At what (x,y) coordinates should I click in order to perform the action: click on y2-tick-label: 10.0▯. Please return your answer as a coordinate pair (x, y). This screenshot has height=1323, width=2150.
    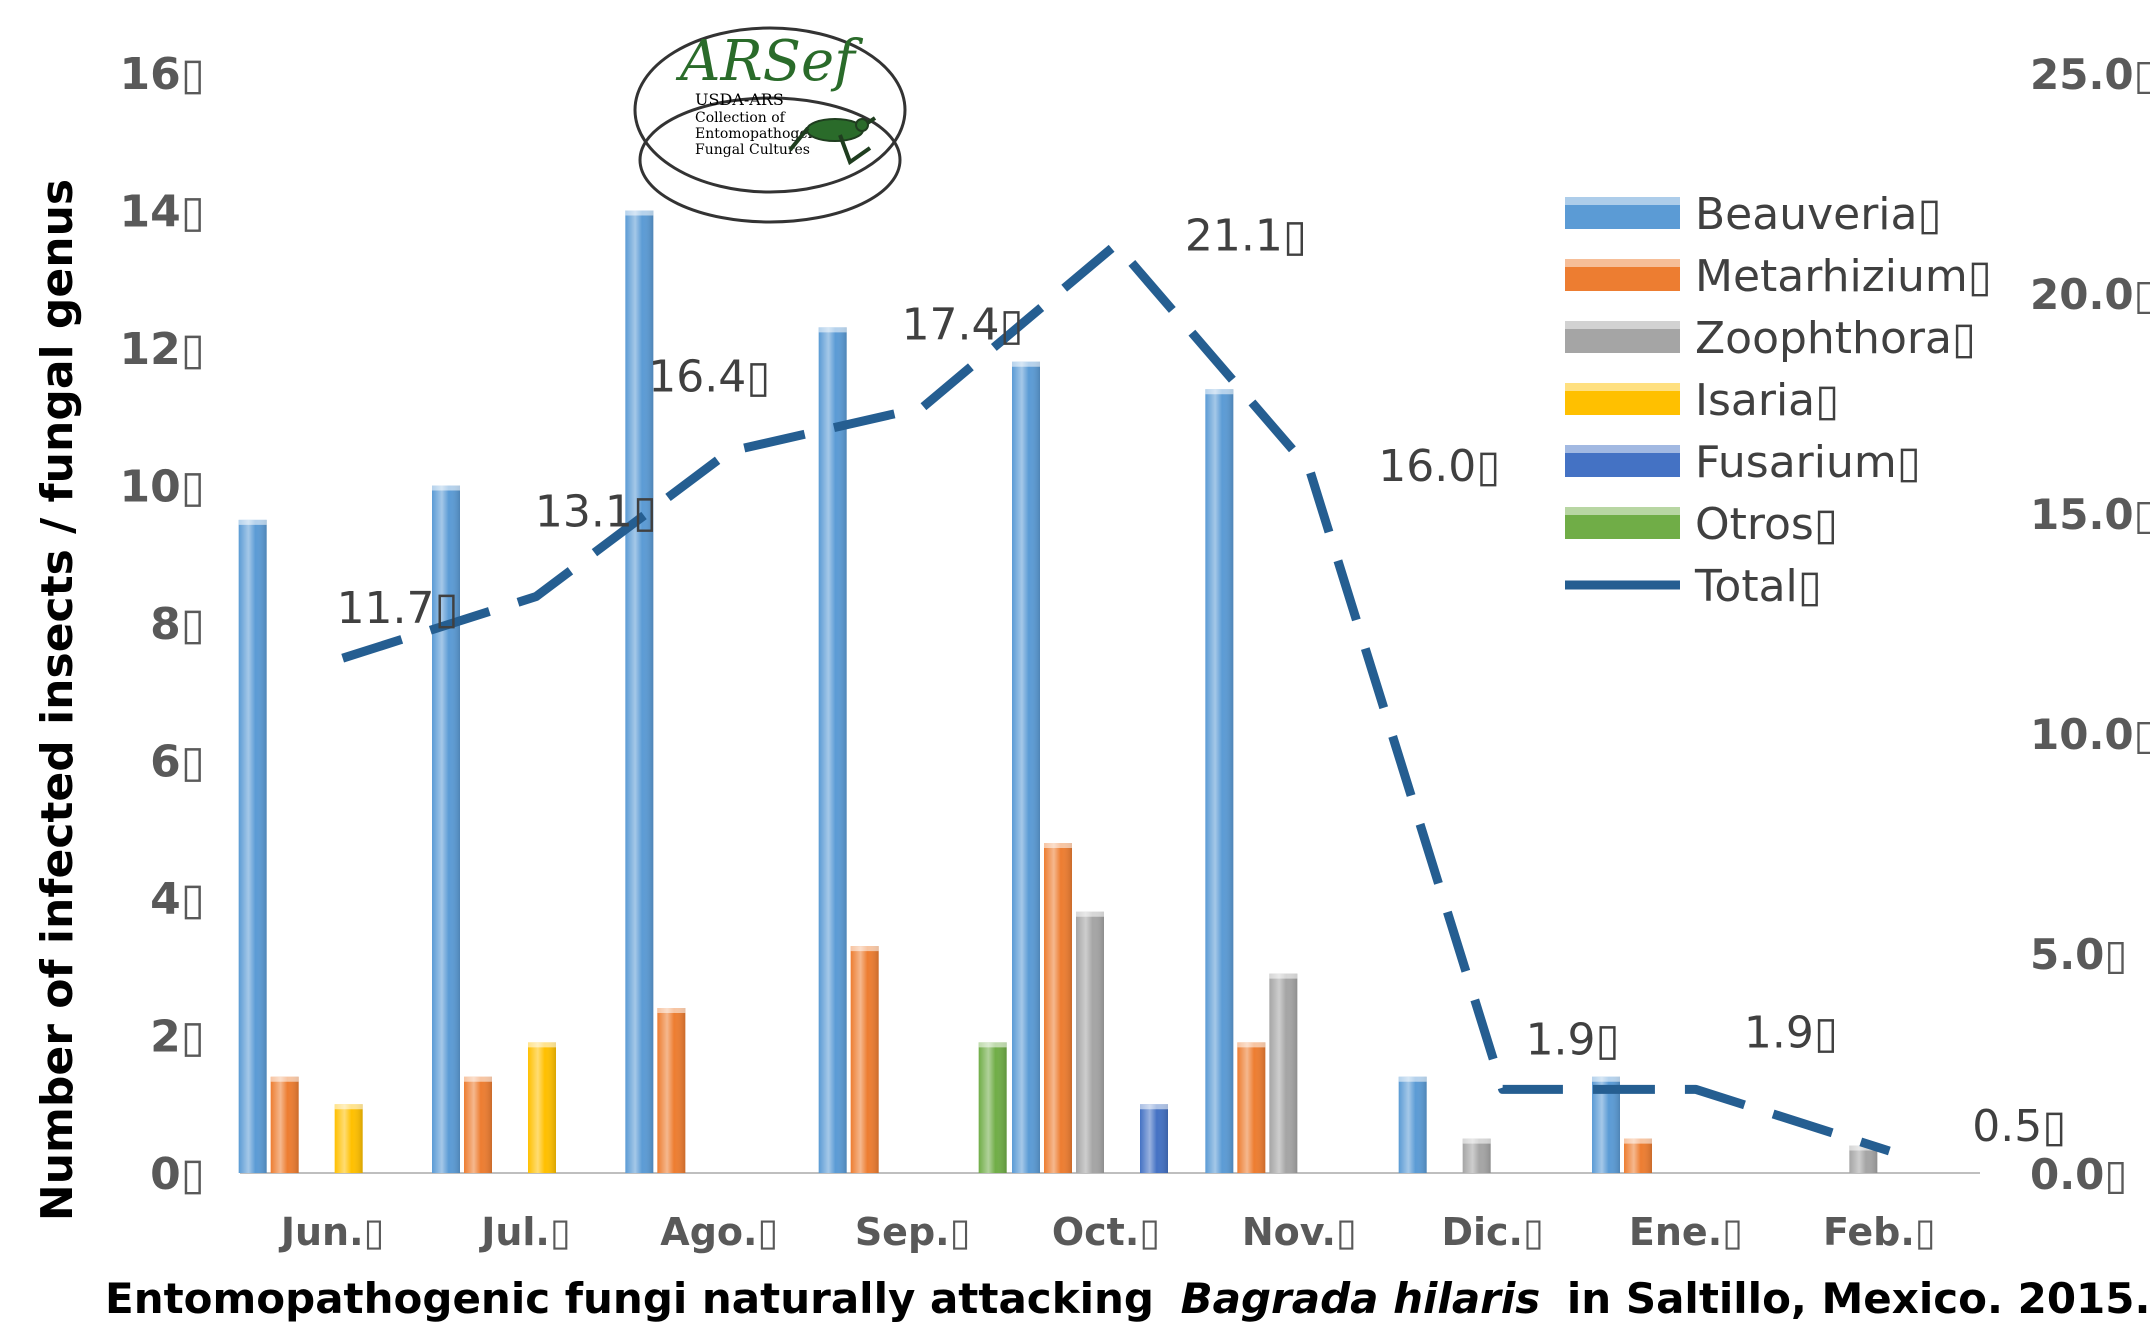
    Looking at the image, I should click on (2090, 734).